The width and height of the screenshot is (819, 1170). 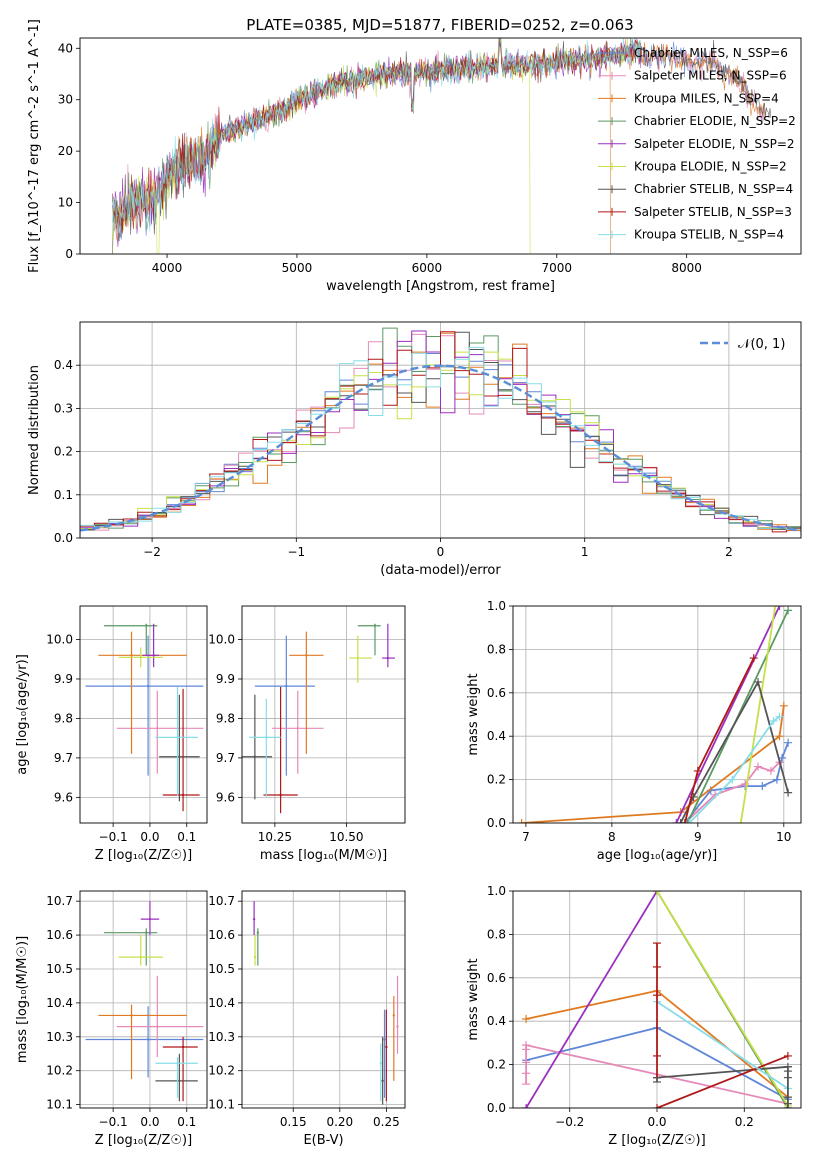 What do you see at coordinates (783, 837) in the screenshot?
I see `x-tick-label: 10` at bounding box center [783, 837].